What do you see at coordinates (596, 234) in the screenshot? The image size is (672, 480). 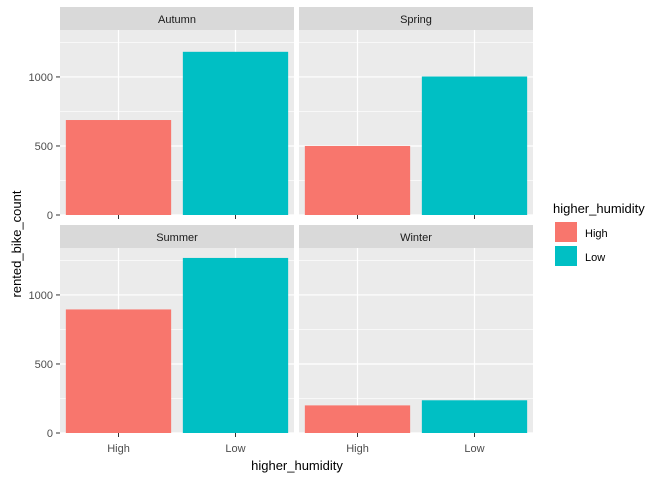 I see `legend-label-high: High` at bounding box center [596, 234].